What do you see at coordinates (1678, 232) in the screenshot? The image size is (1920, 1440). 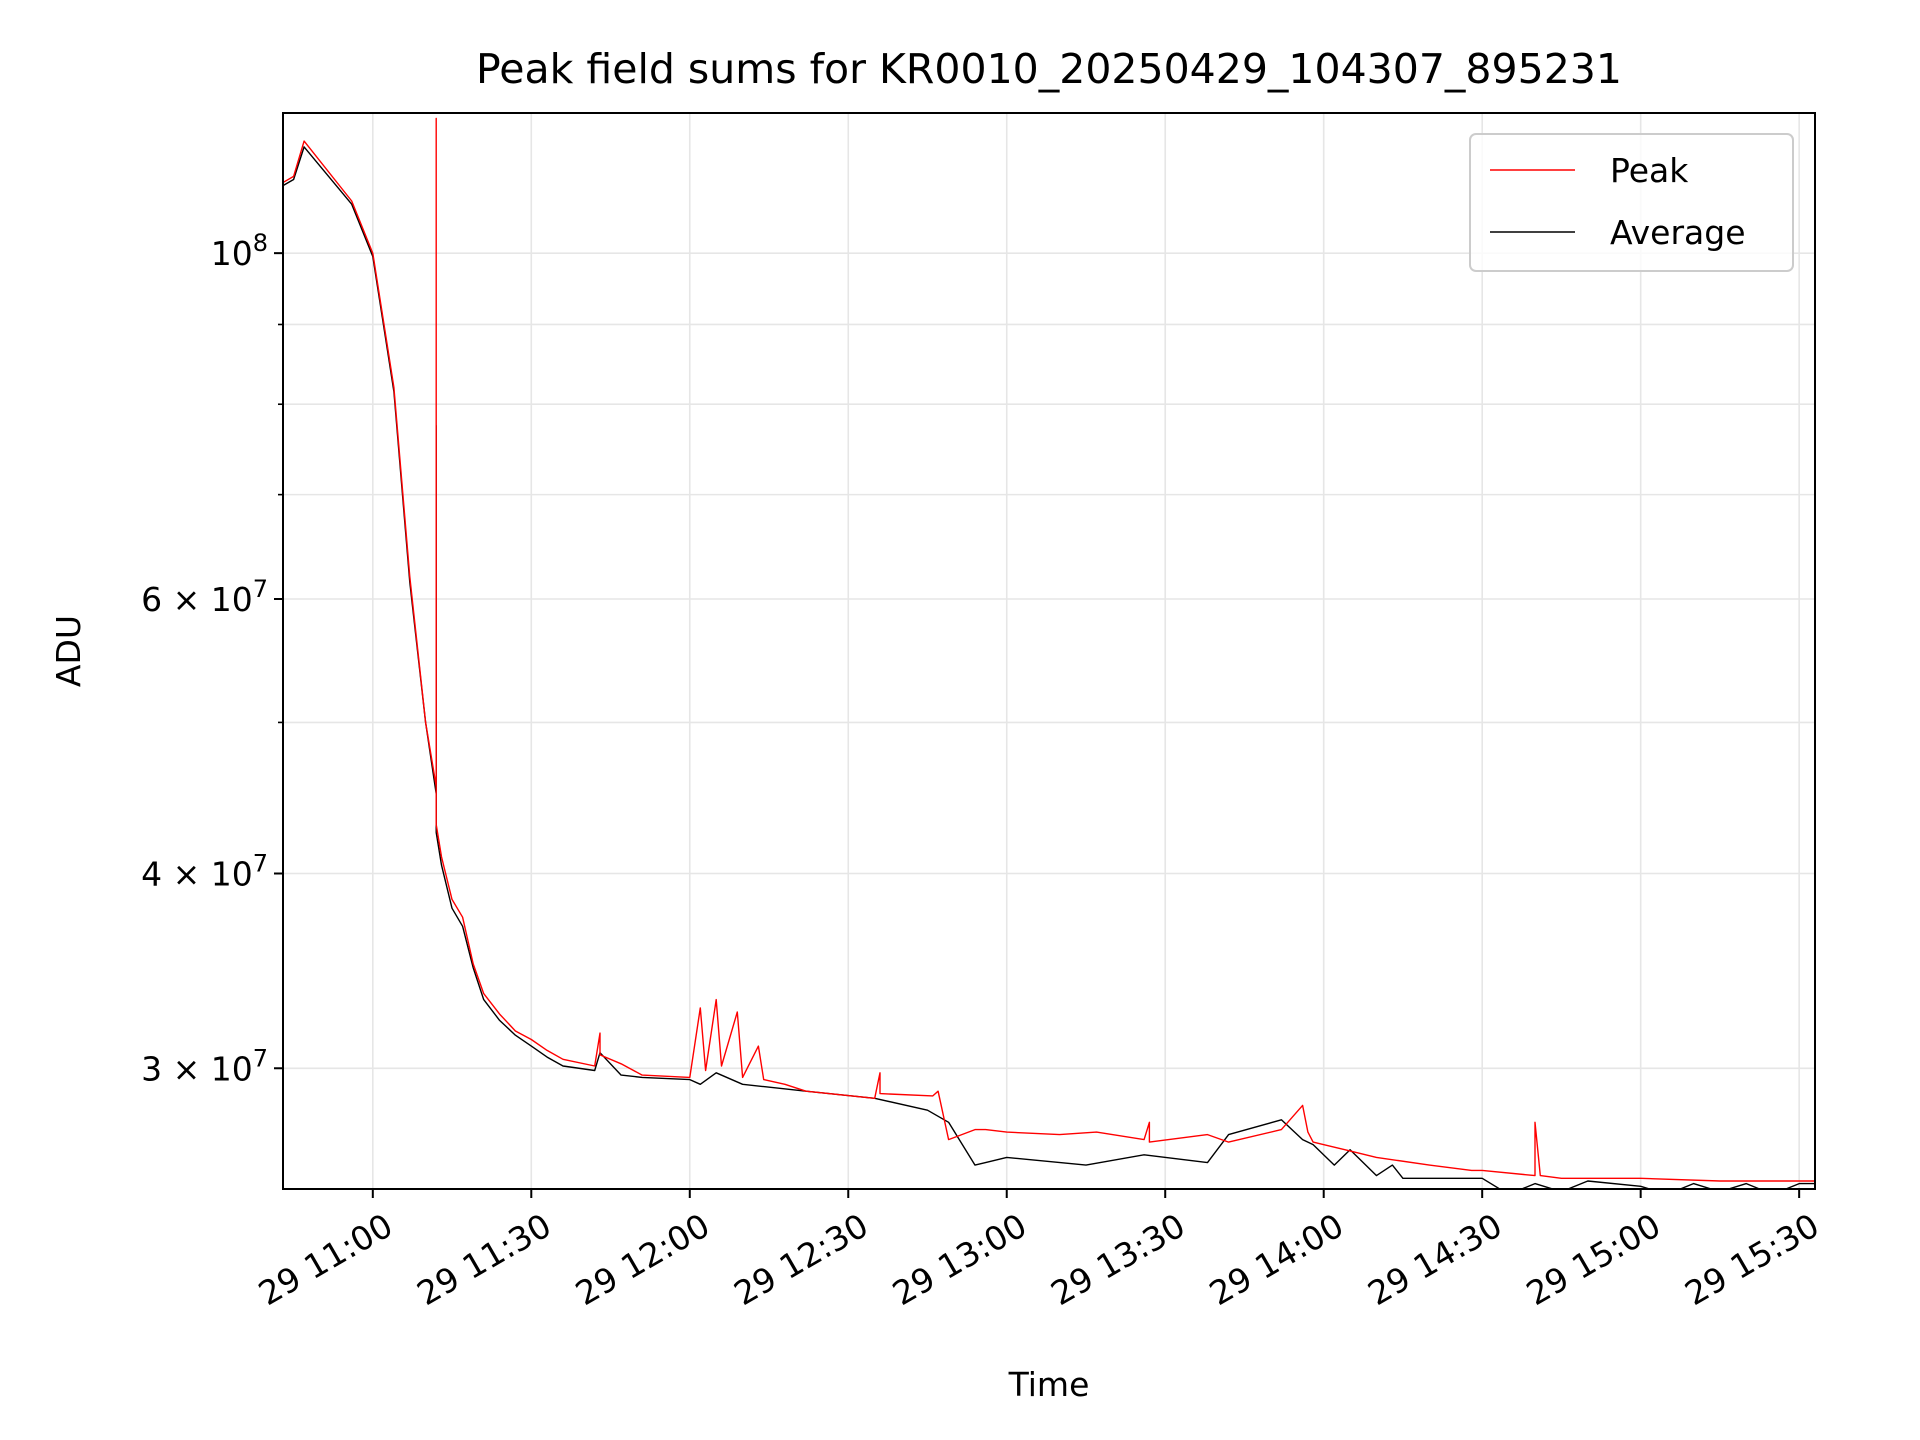 I see `legend-label-average: Average` at bounding box center [1678, 232].